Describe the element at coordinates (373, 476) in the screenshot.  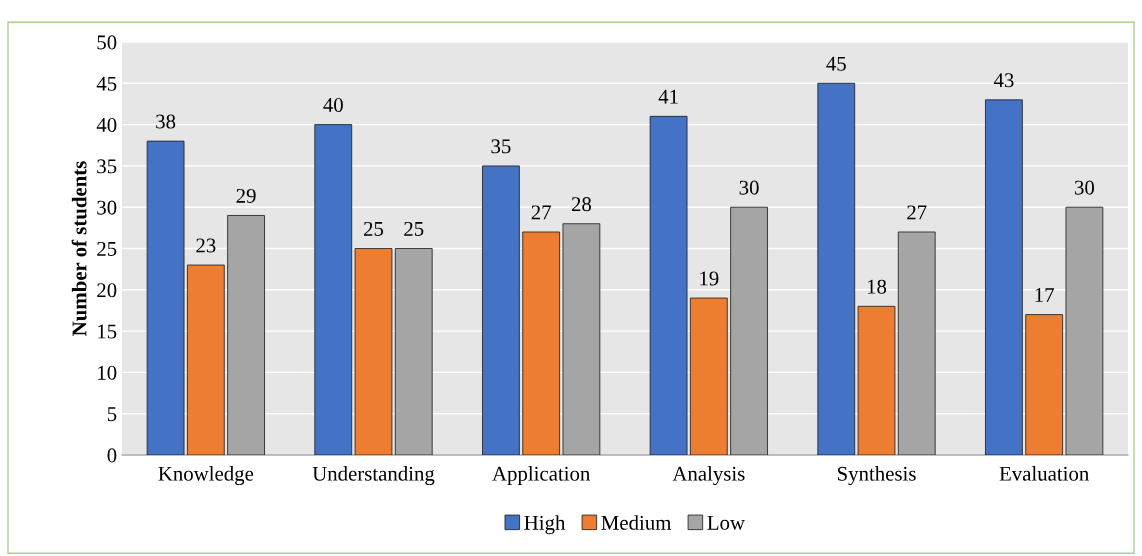
I see `x-tick-label: Understanding` at that location.